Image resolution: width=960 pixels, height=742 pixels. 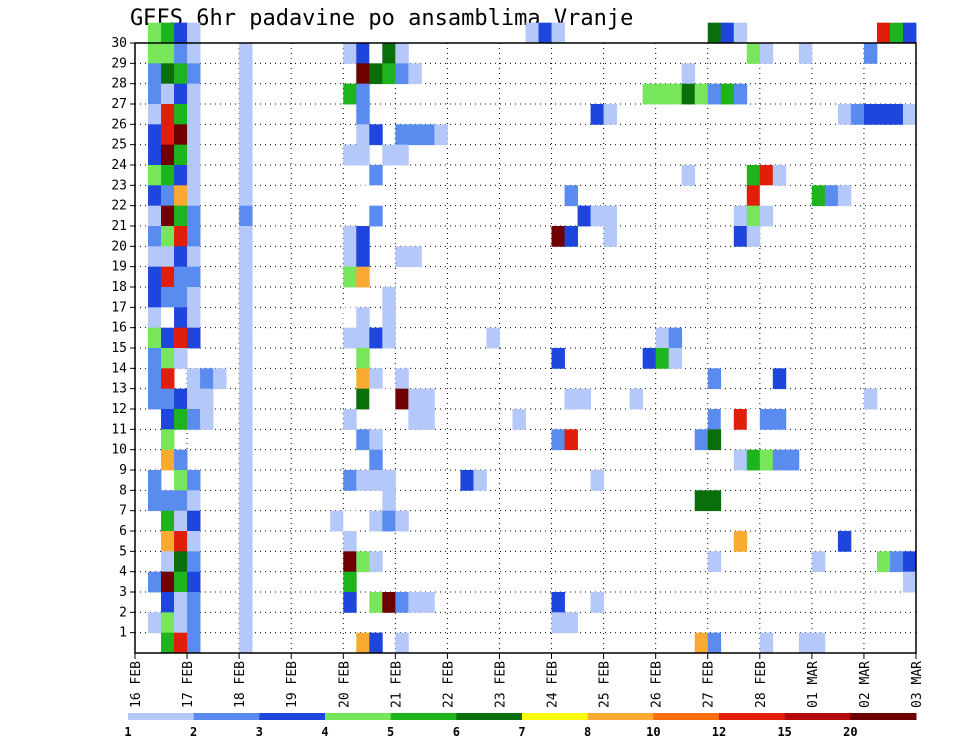 What do you see at coordinates (917, 684) in the screenshot?
I see `x-tick-label: 03 MAR` at bounding box center [917, 684].